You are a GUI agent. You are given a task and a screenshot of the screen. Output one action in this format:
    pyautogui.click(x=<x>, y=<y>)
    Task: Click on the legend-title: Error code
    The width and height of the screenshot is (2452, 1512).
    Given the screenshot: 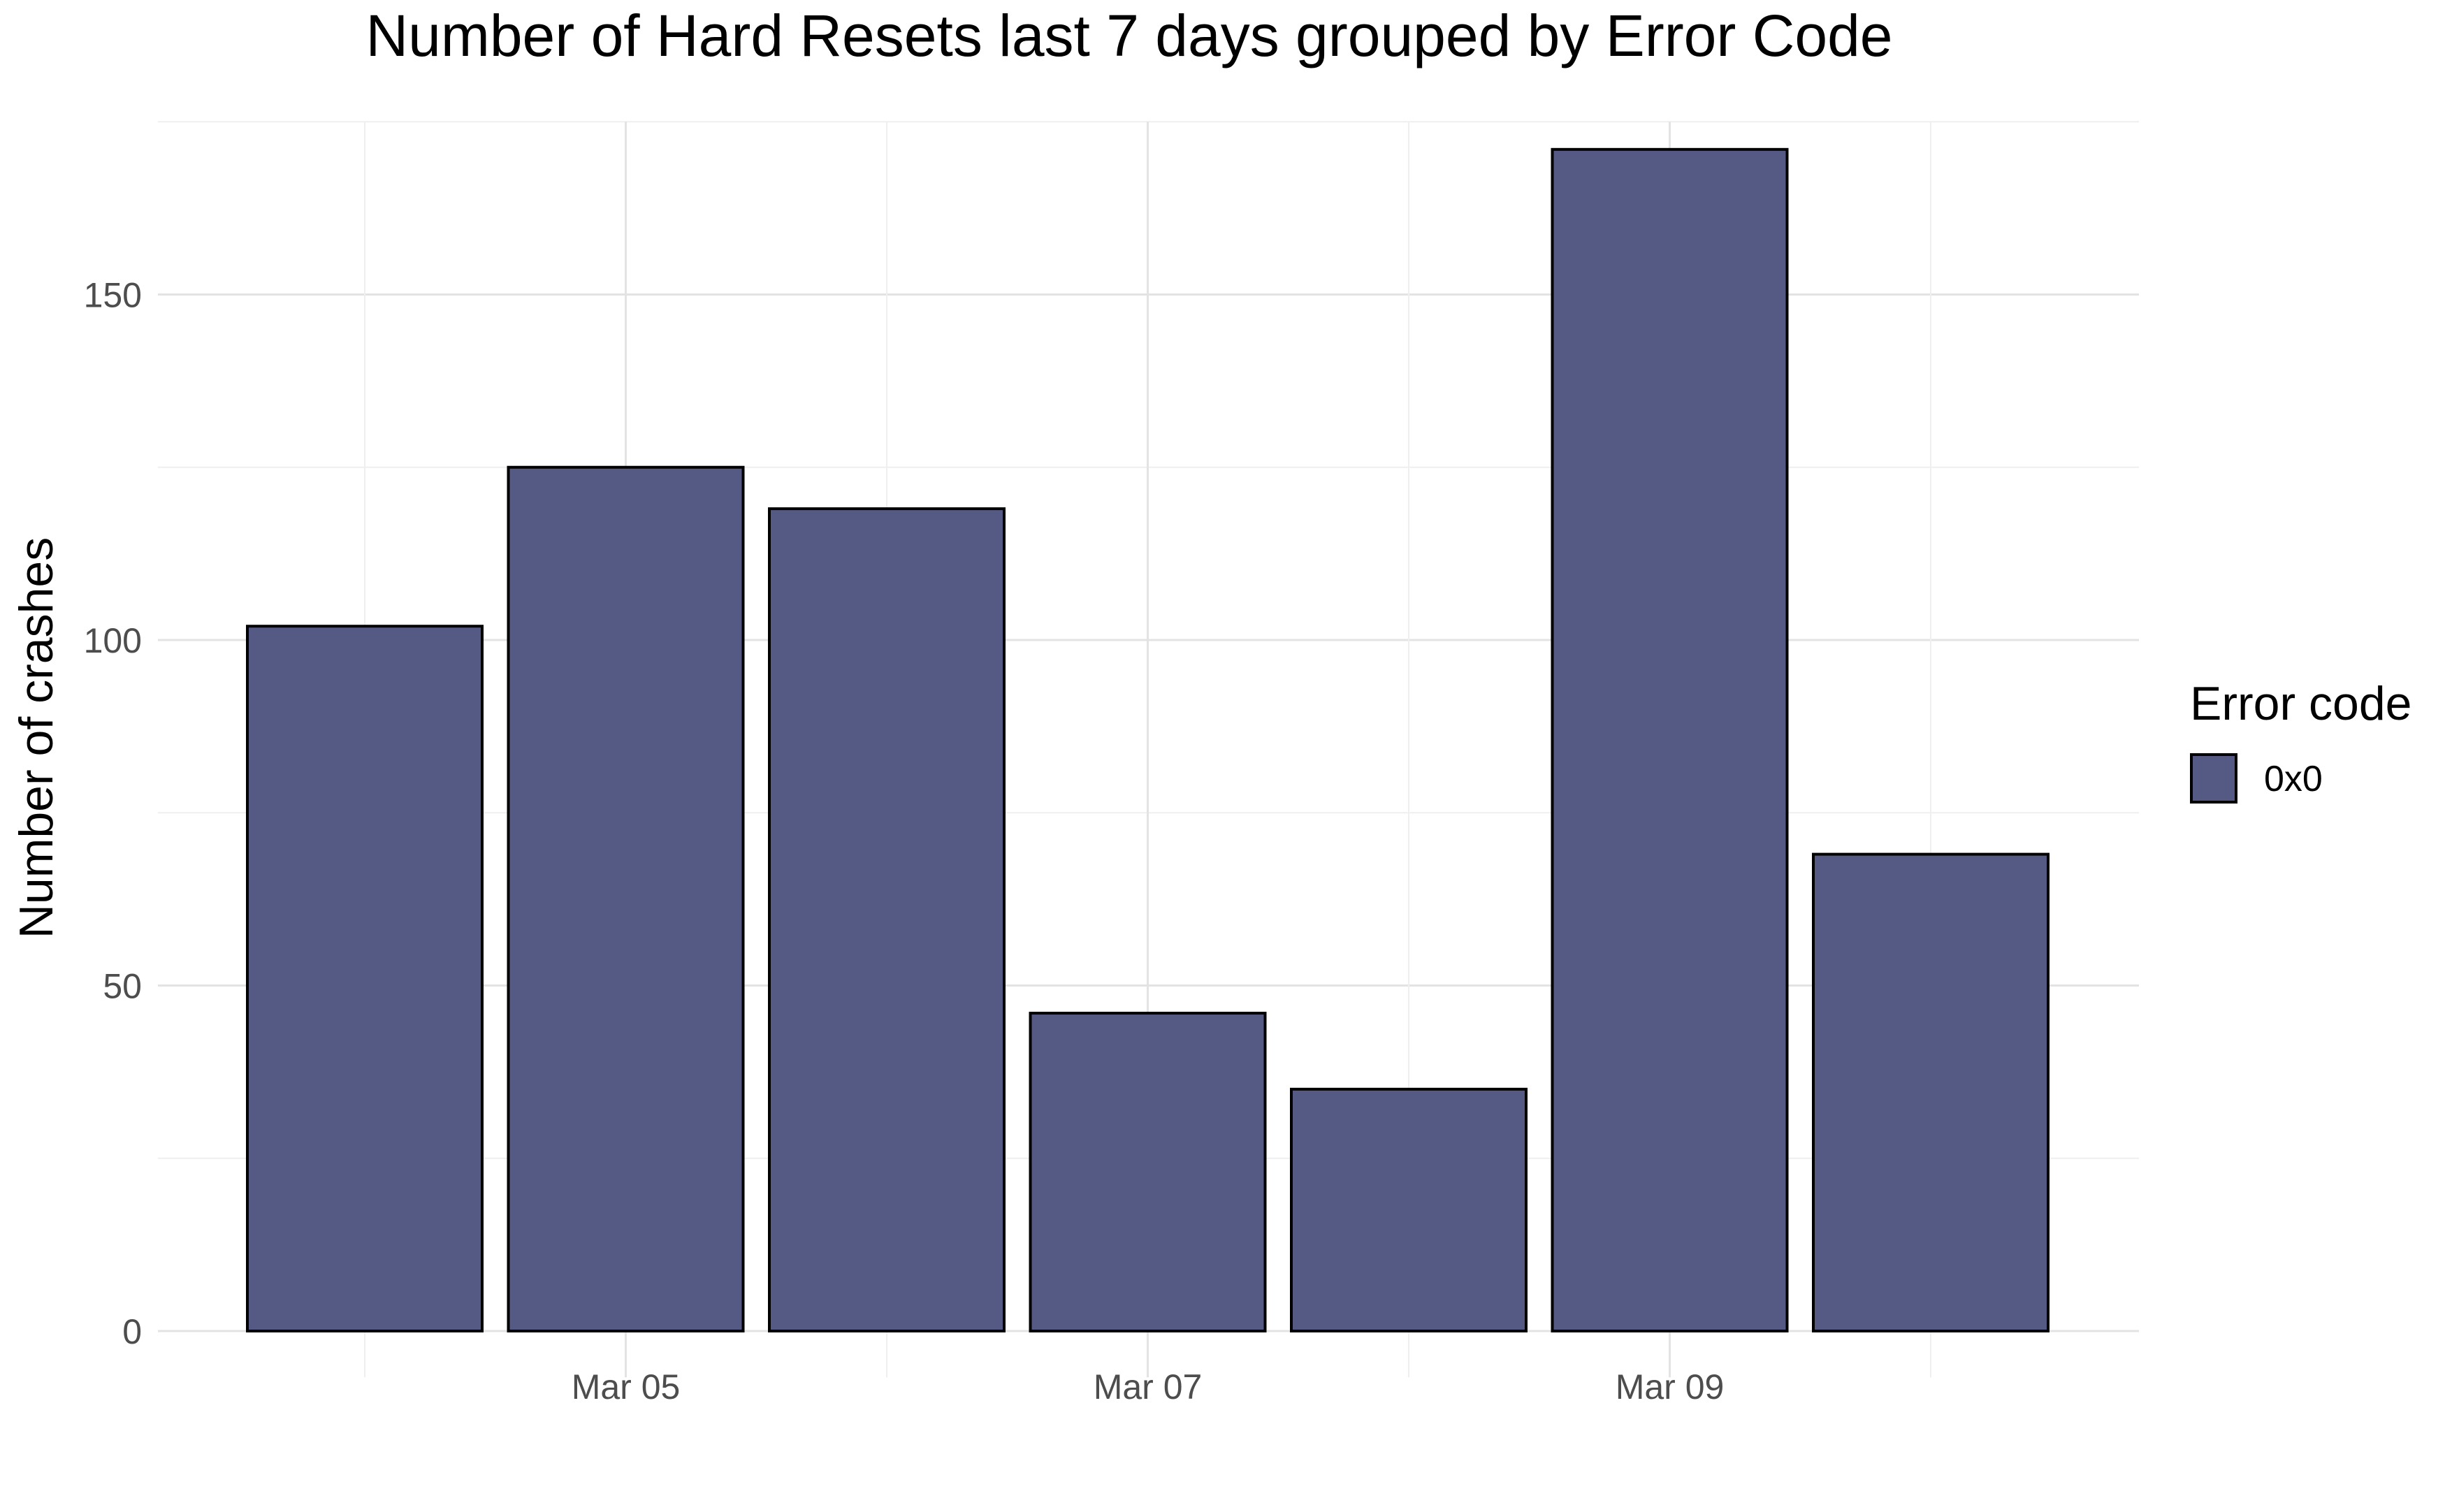 What is the action you would take?
    pyautogui.click(x=2300, y=703)
    